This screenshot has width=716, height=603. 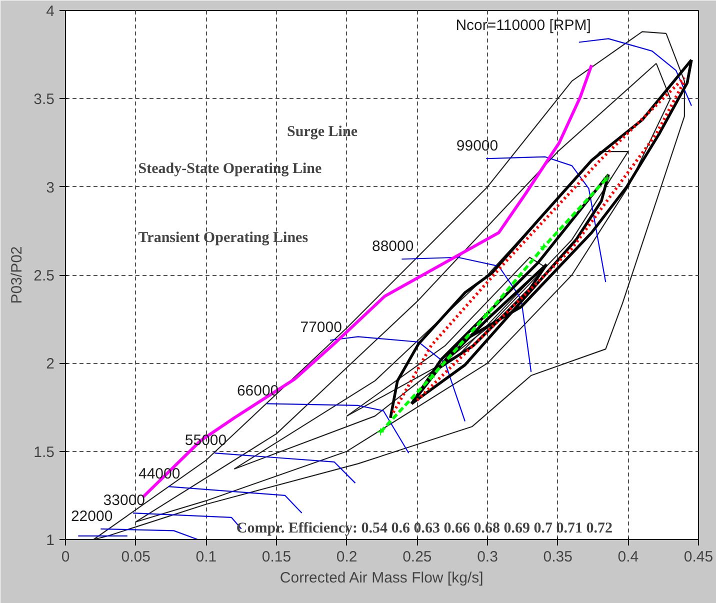 What do you see at coordinates (230, 169) in the screenshot?
I see `annotation: Steady-State Operating Line` at bounding box center [230, 169].